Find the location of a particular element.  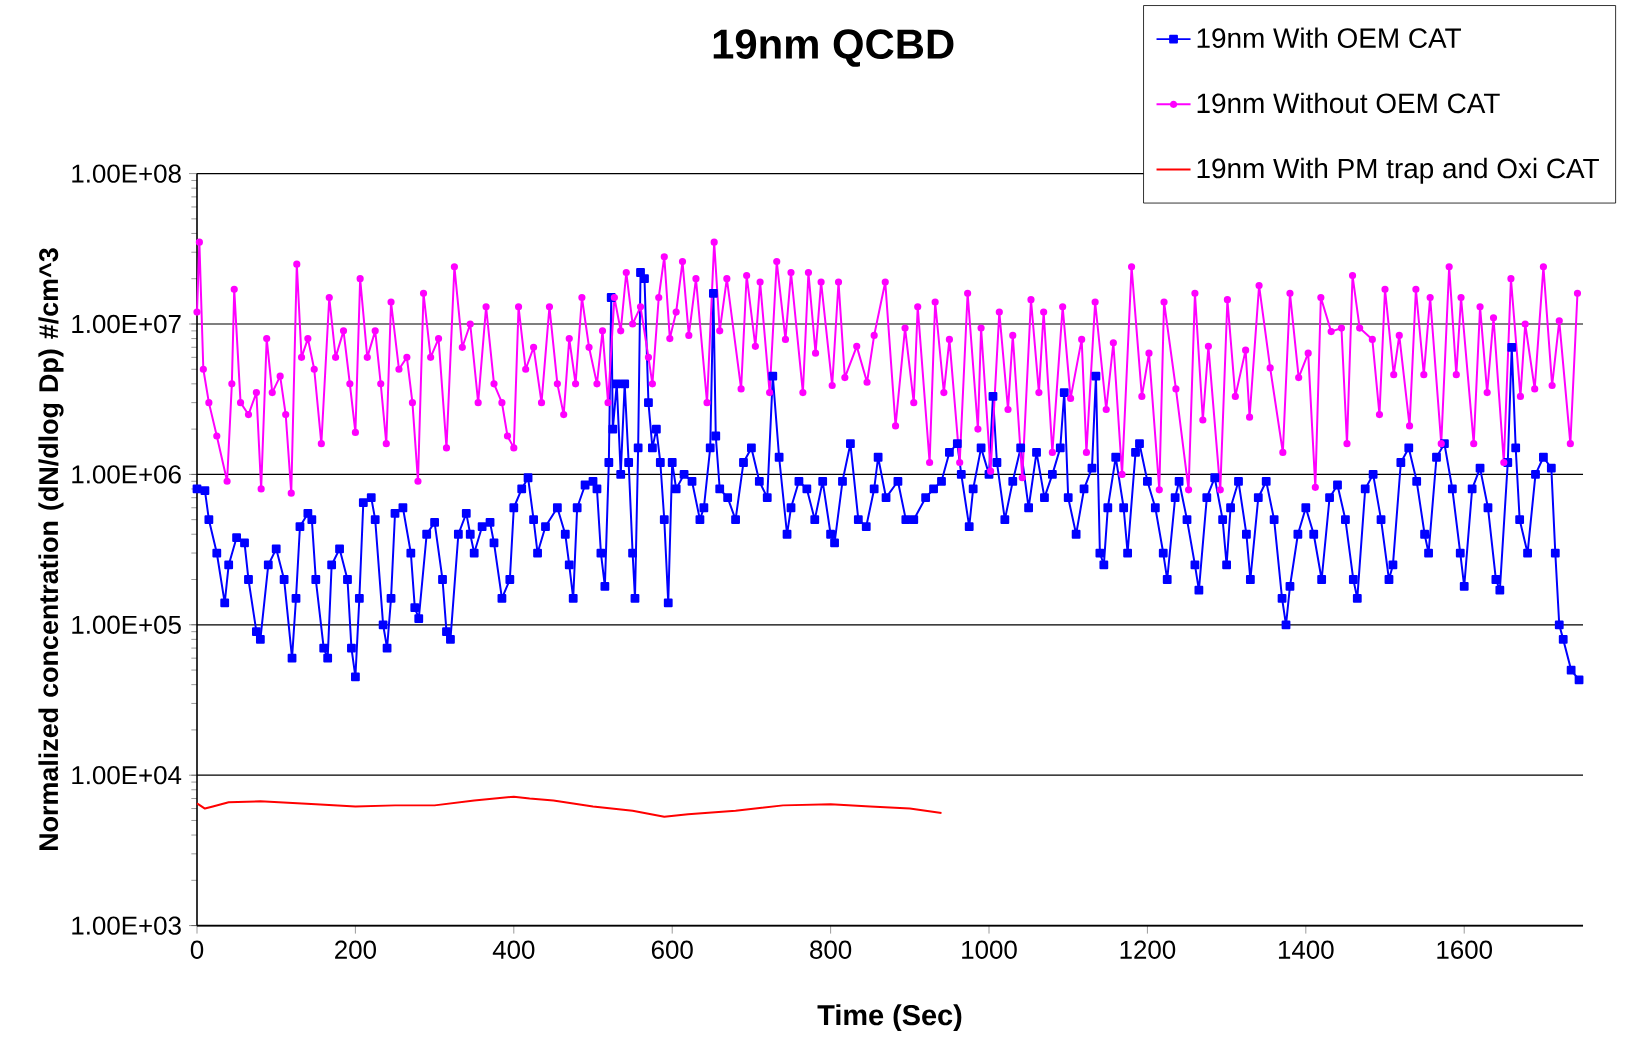

x-tick-label: 400 is located at coordinates (513, 949).